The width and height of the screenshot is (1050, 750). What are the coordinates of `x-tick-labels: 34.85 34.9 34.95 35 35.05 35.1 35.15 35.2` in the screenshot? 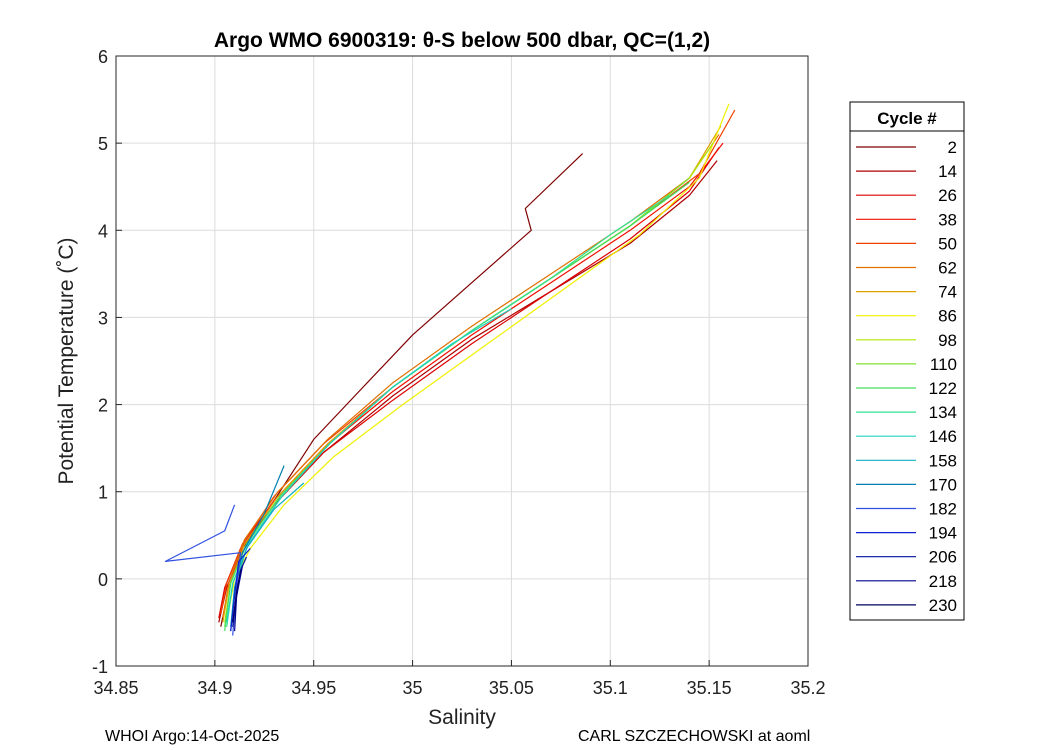 It's located at (459, 688).